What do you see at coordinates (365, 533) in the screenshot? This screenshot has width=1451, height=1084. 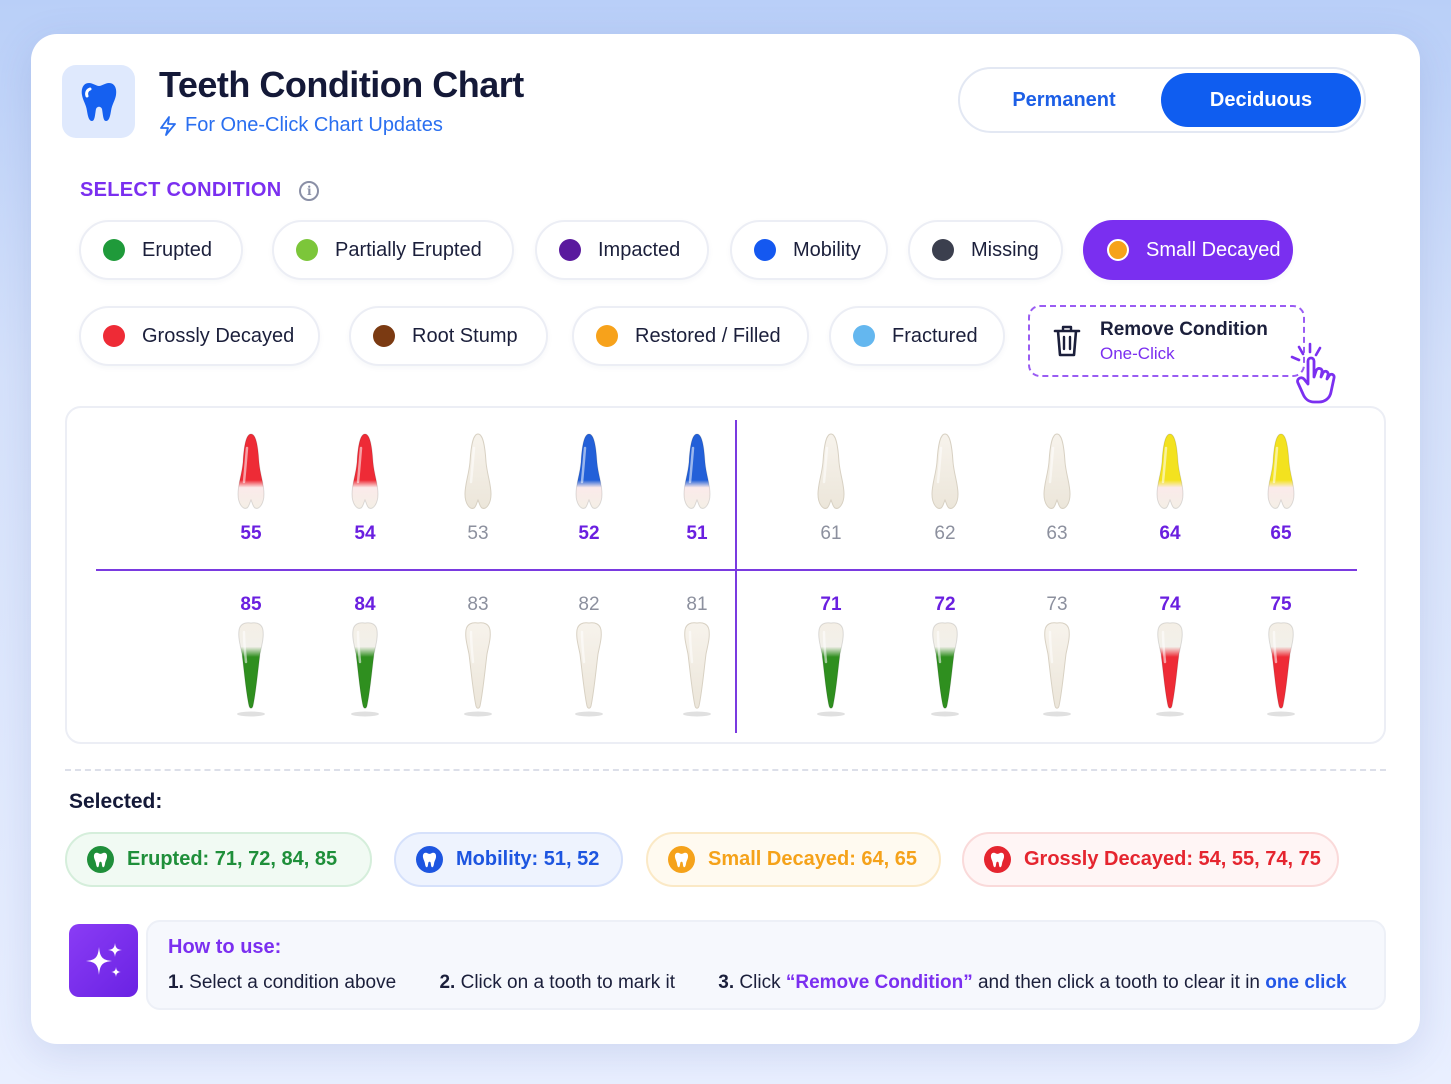 I see `tooth-number: 54` at bounding box center [365, 533].